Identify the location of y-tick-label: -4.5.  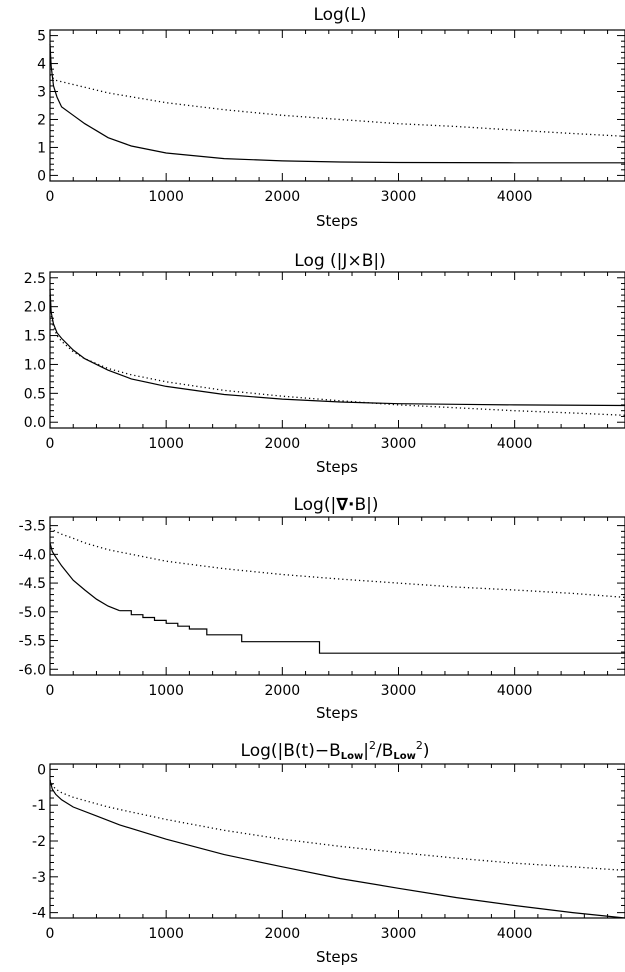
(32, 584).